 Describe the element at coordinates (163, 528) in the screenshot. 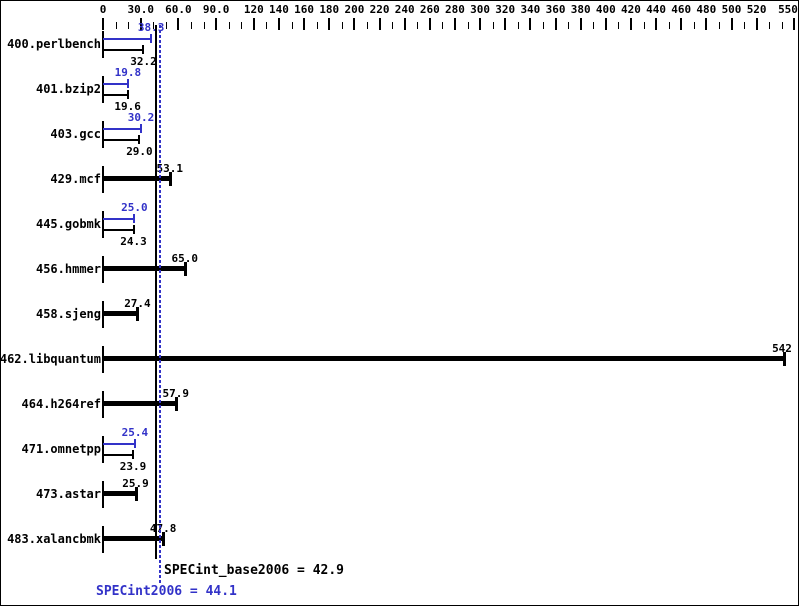

I see `base-value-label: 47.8` at that location.